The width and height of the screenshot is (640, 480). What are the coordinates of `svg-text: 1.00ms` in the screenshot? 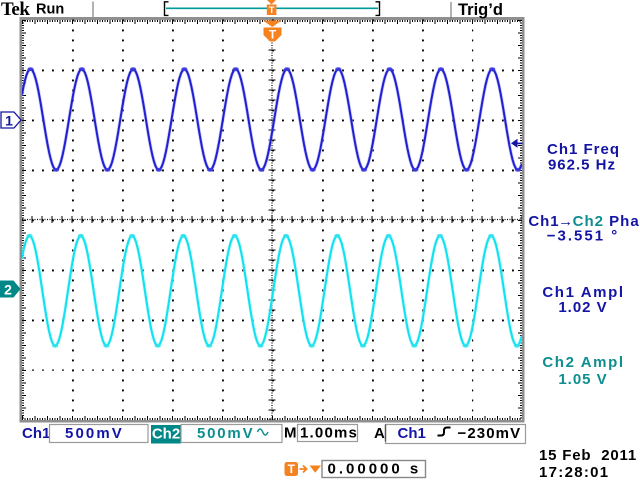 It's located at (329, 433).